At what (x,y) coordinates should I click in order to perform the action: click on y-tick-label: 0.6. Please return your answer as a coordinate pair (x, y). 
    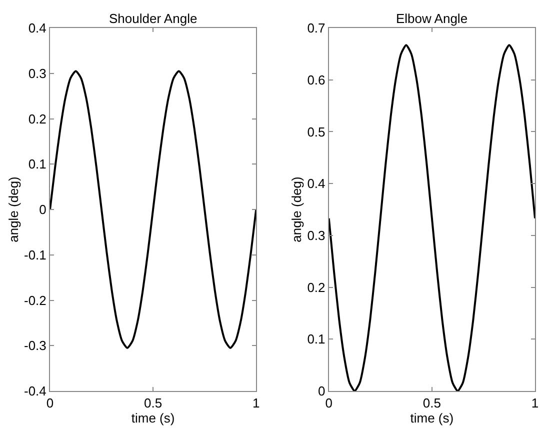
    Looking at the image, I should click on (316, 80).